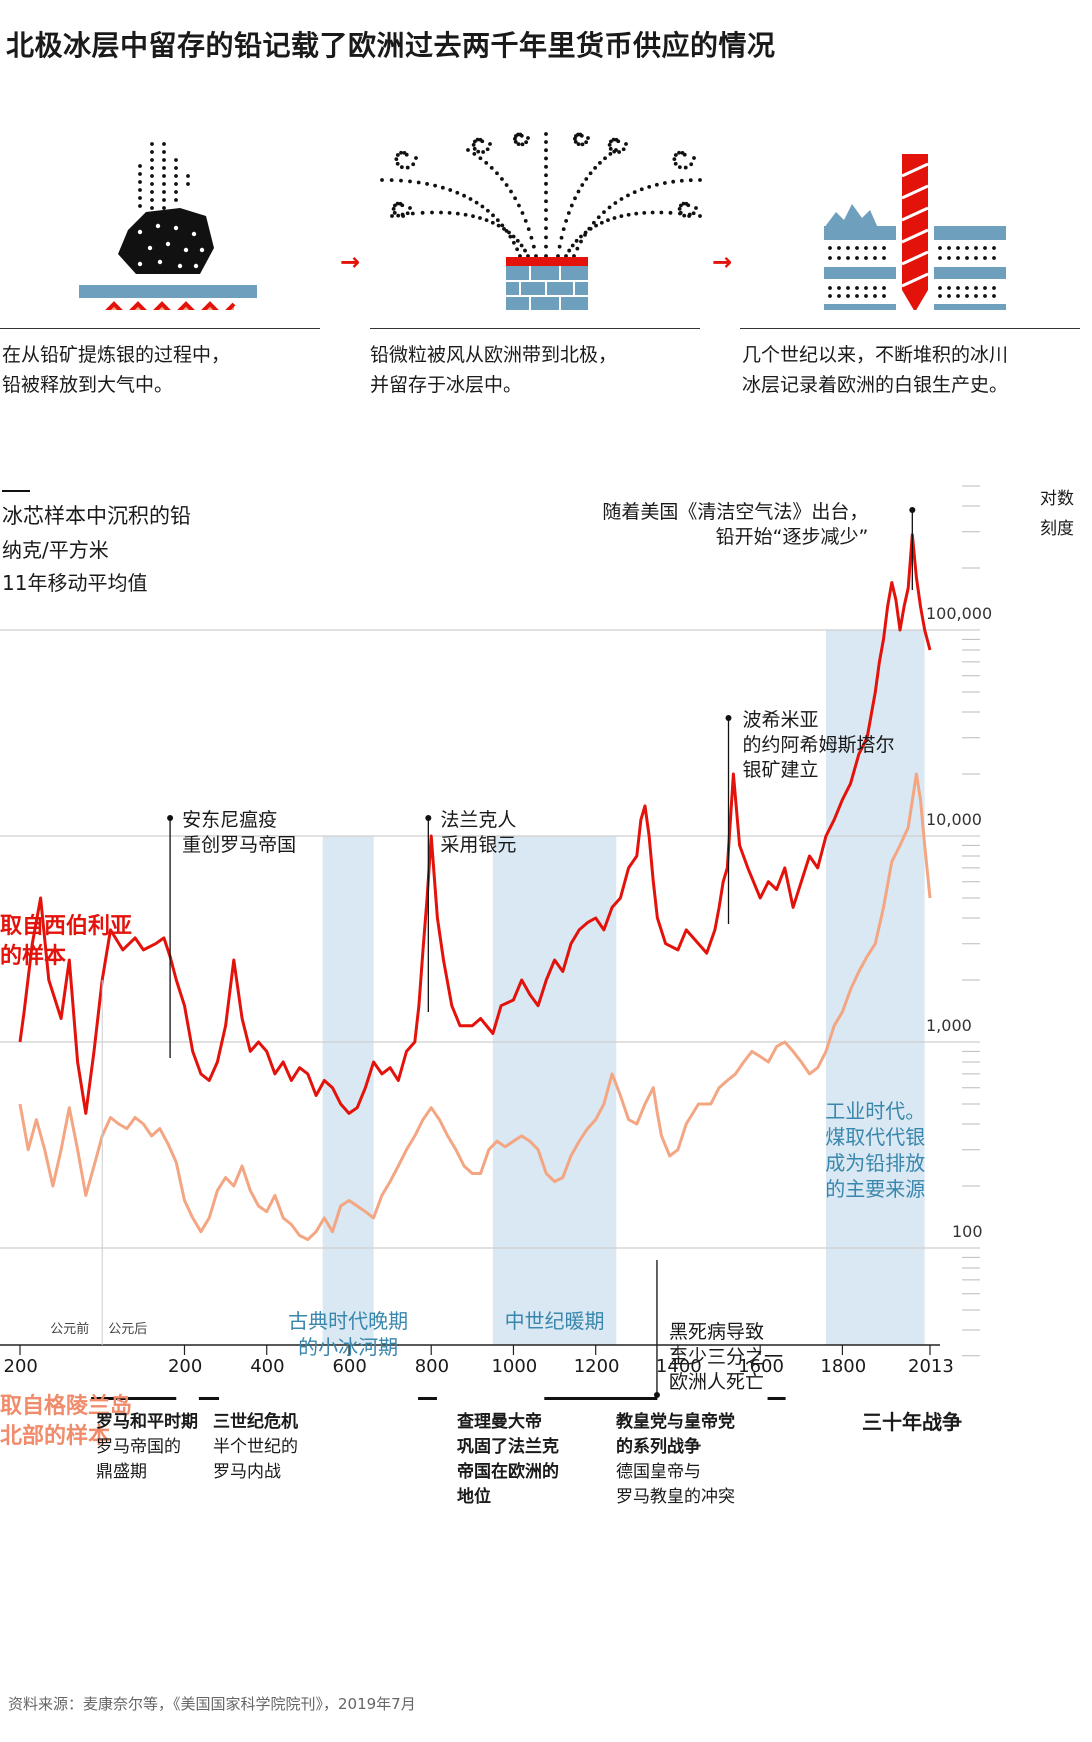 Image resolution: width=1092 pixels, height=1742 pixels. I want to click on y-tick-label: 100, so click(967, 1231).